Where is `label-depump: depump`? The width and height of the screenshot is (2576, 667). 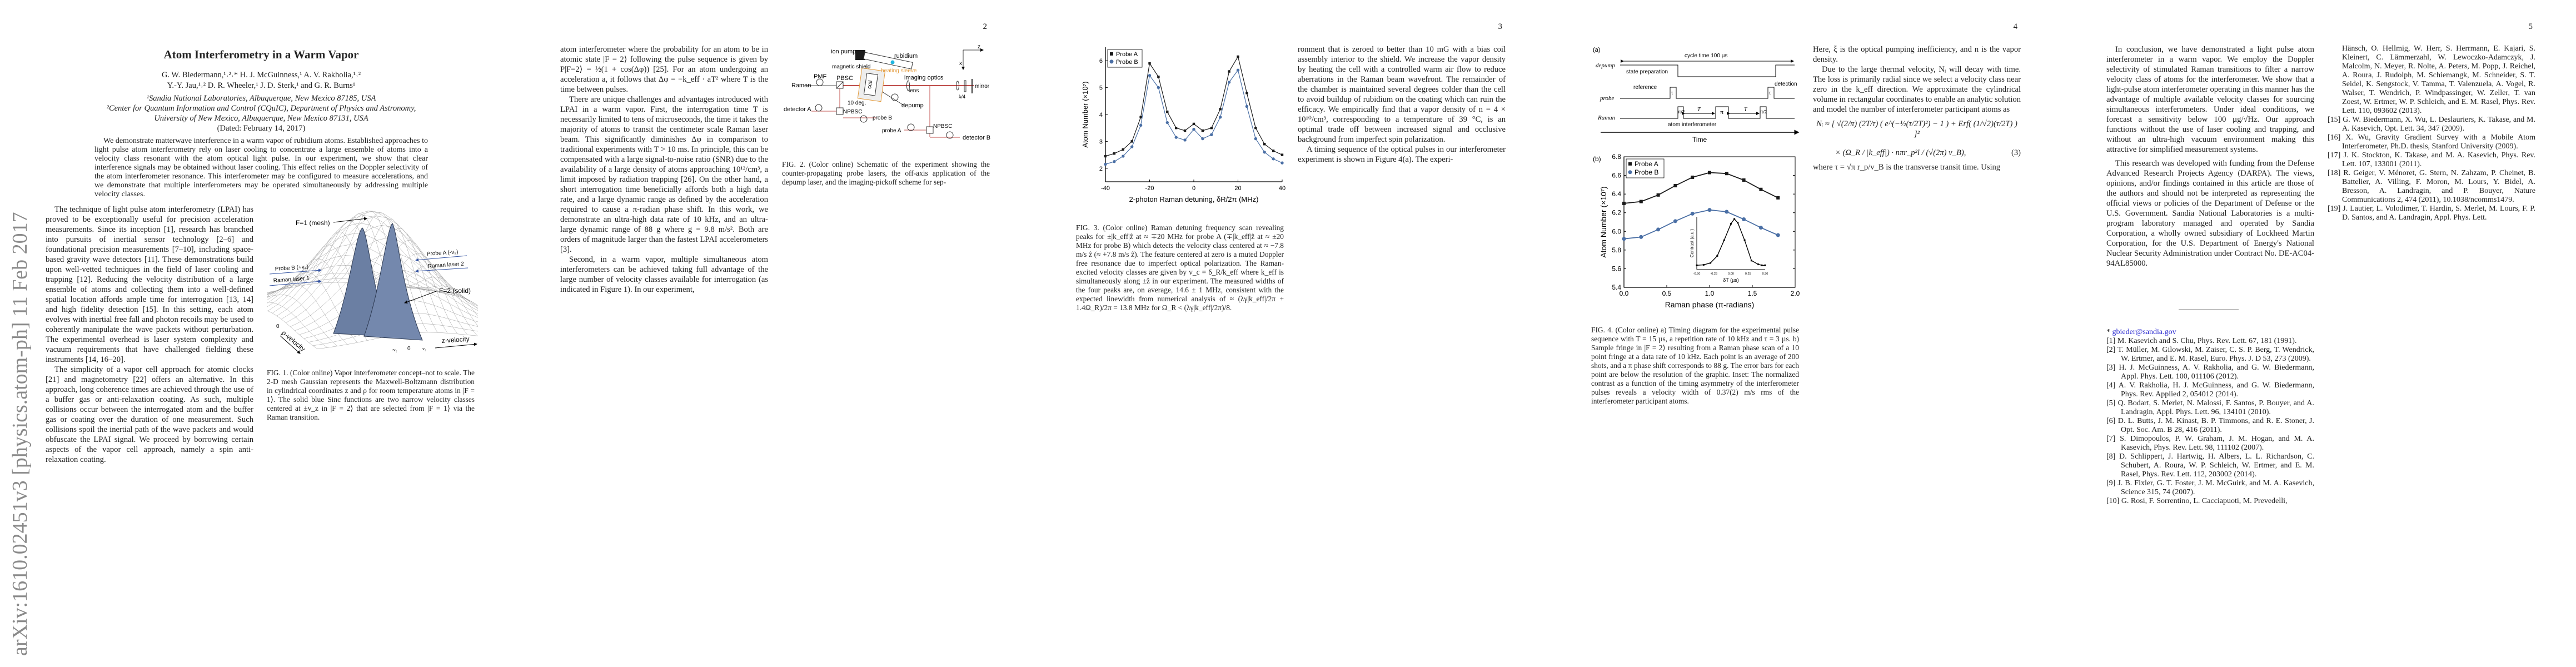
label-depump: depump is located at coordinates (912, 105).